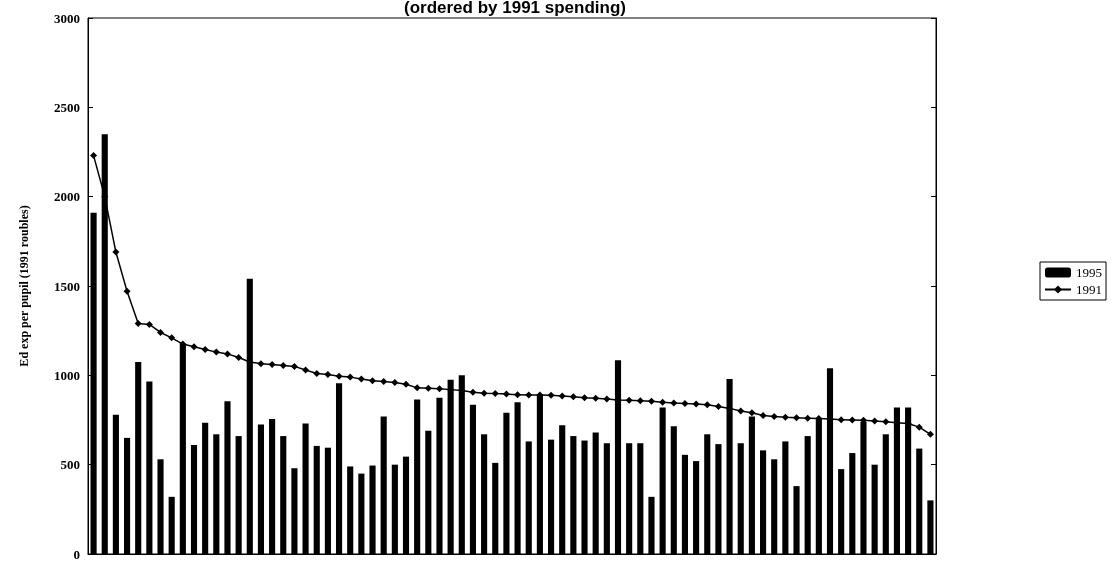 The height and width of the screenshot is (562, 1114). Describe the element at coordinates (67, 197) in the screenshot. I see `y-tick-label: 2000` at that location.